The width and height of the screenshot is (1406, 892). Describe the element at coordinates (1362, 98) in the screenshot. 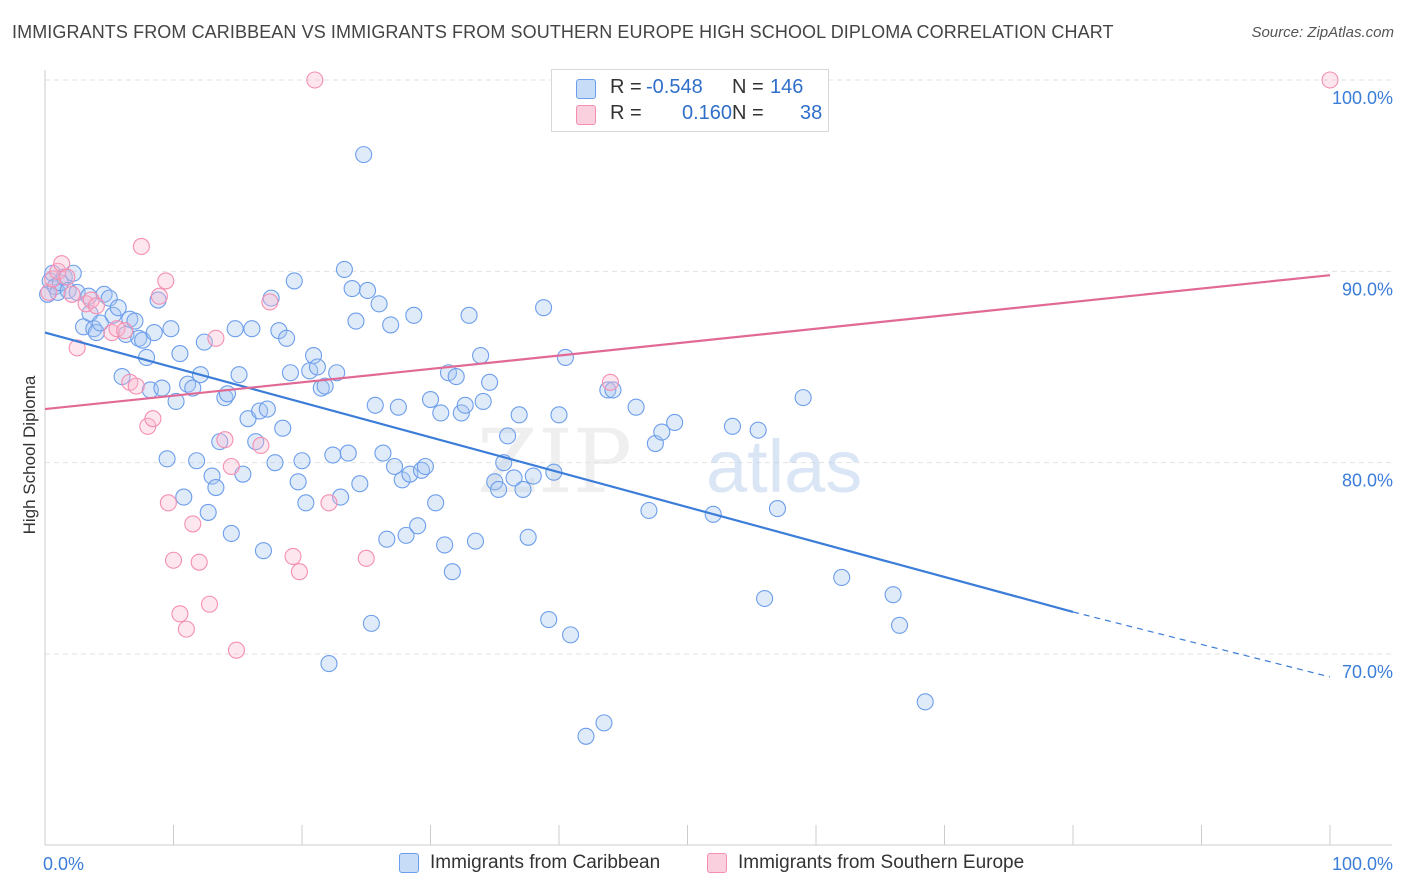

I see `y-tick-label: 100.0%` at that location.